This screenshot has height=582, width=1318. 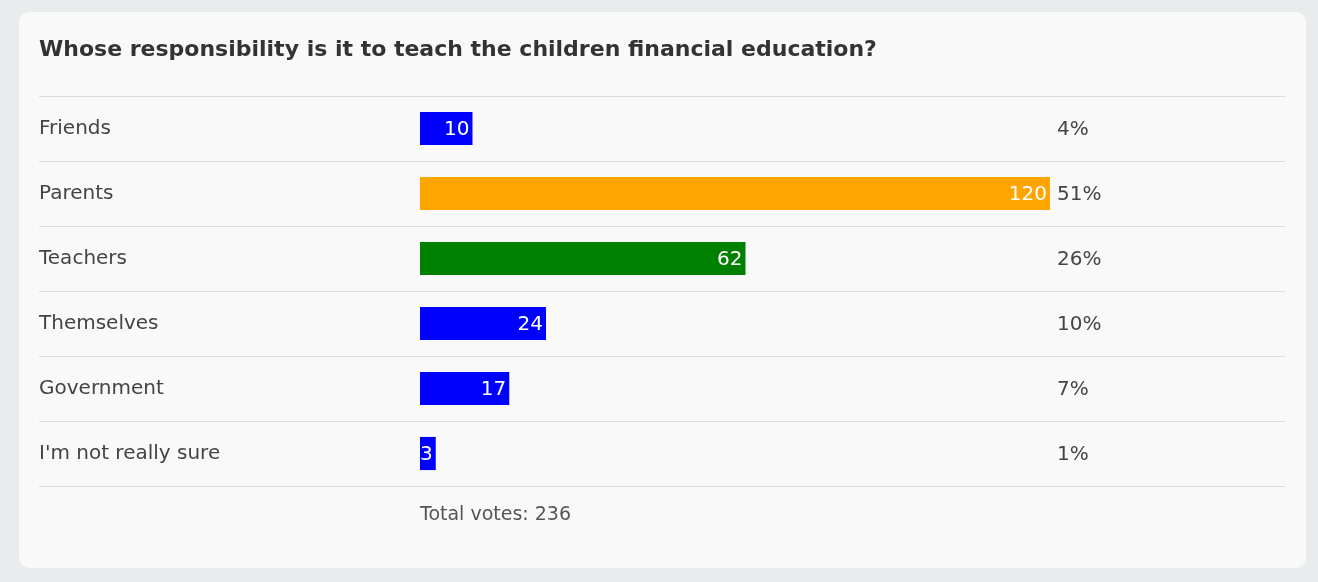 I want to click on text: 4%, so click(x=1073, y=127).